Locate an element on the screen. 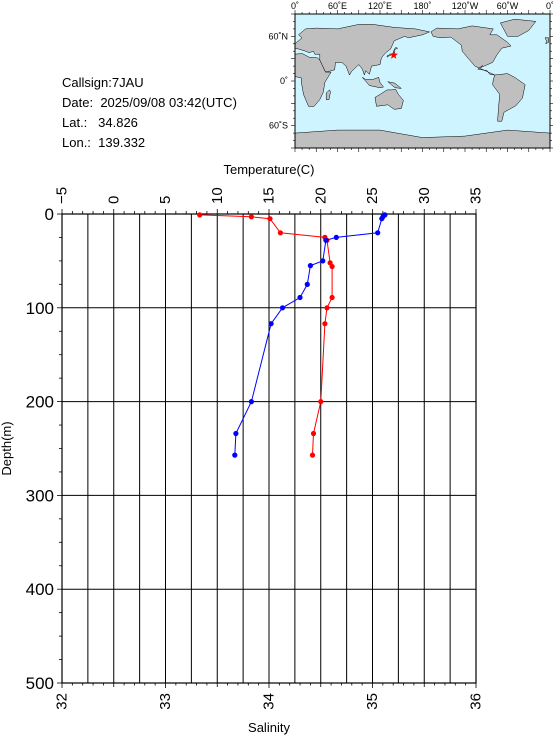 This screenshot has width=553, height=736. depth-tick-label: 400 is located at coordinates (40, 589).